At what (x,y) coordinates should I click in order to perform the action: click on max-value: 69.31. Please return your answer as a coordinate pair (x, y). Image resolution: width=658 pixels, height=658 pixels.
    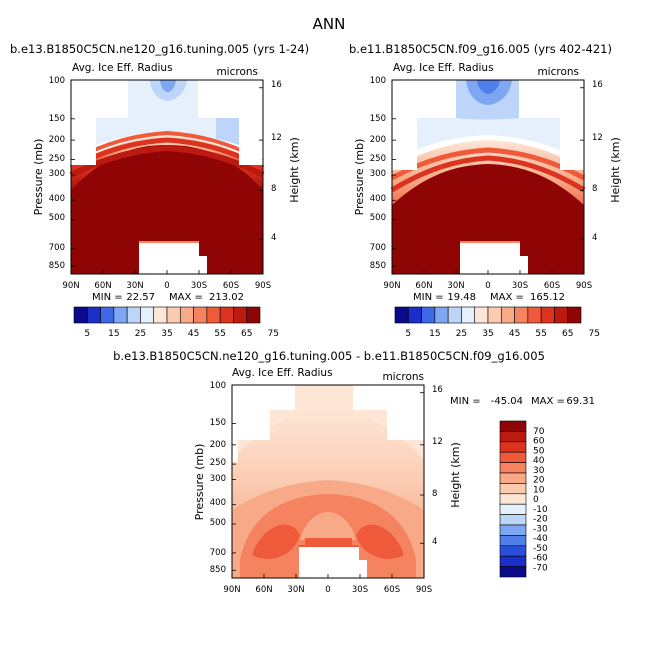
    Looking at the image, I should click on (580, 401).